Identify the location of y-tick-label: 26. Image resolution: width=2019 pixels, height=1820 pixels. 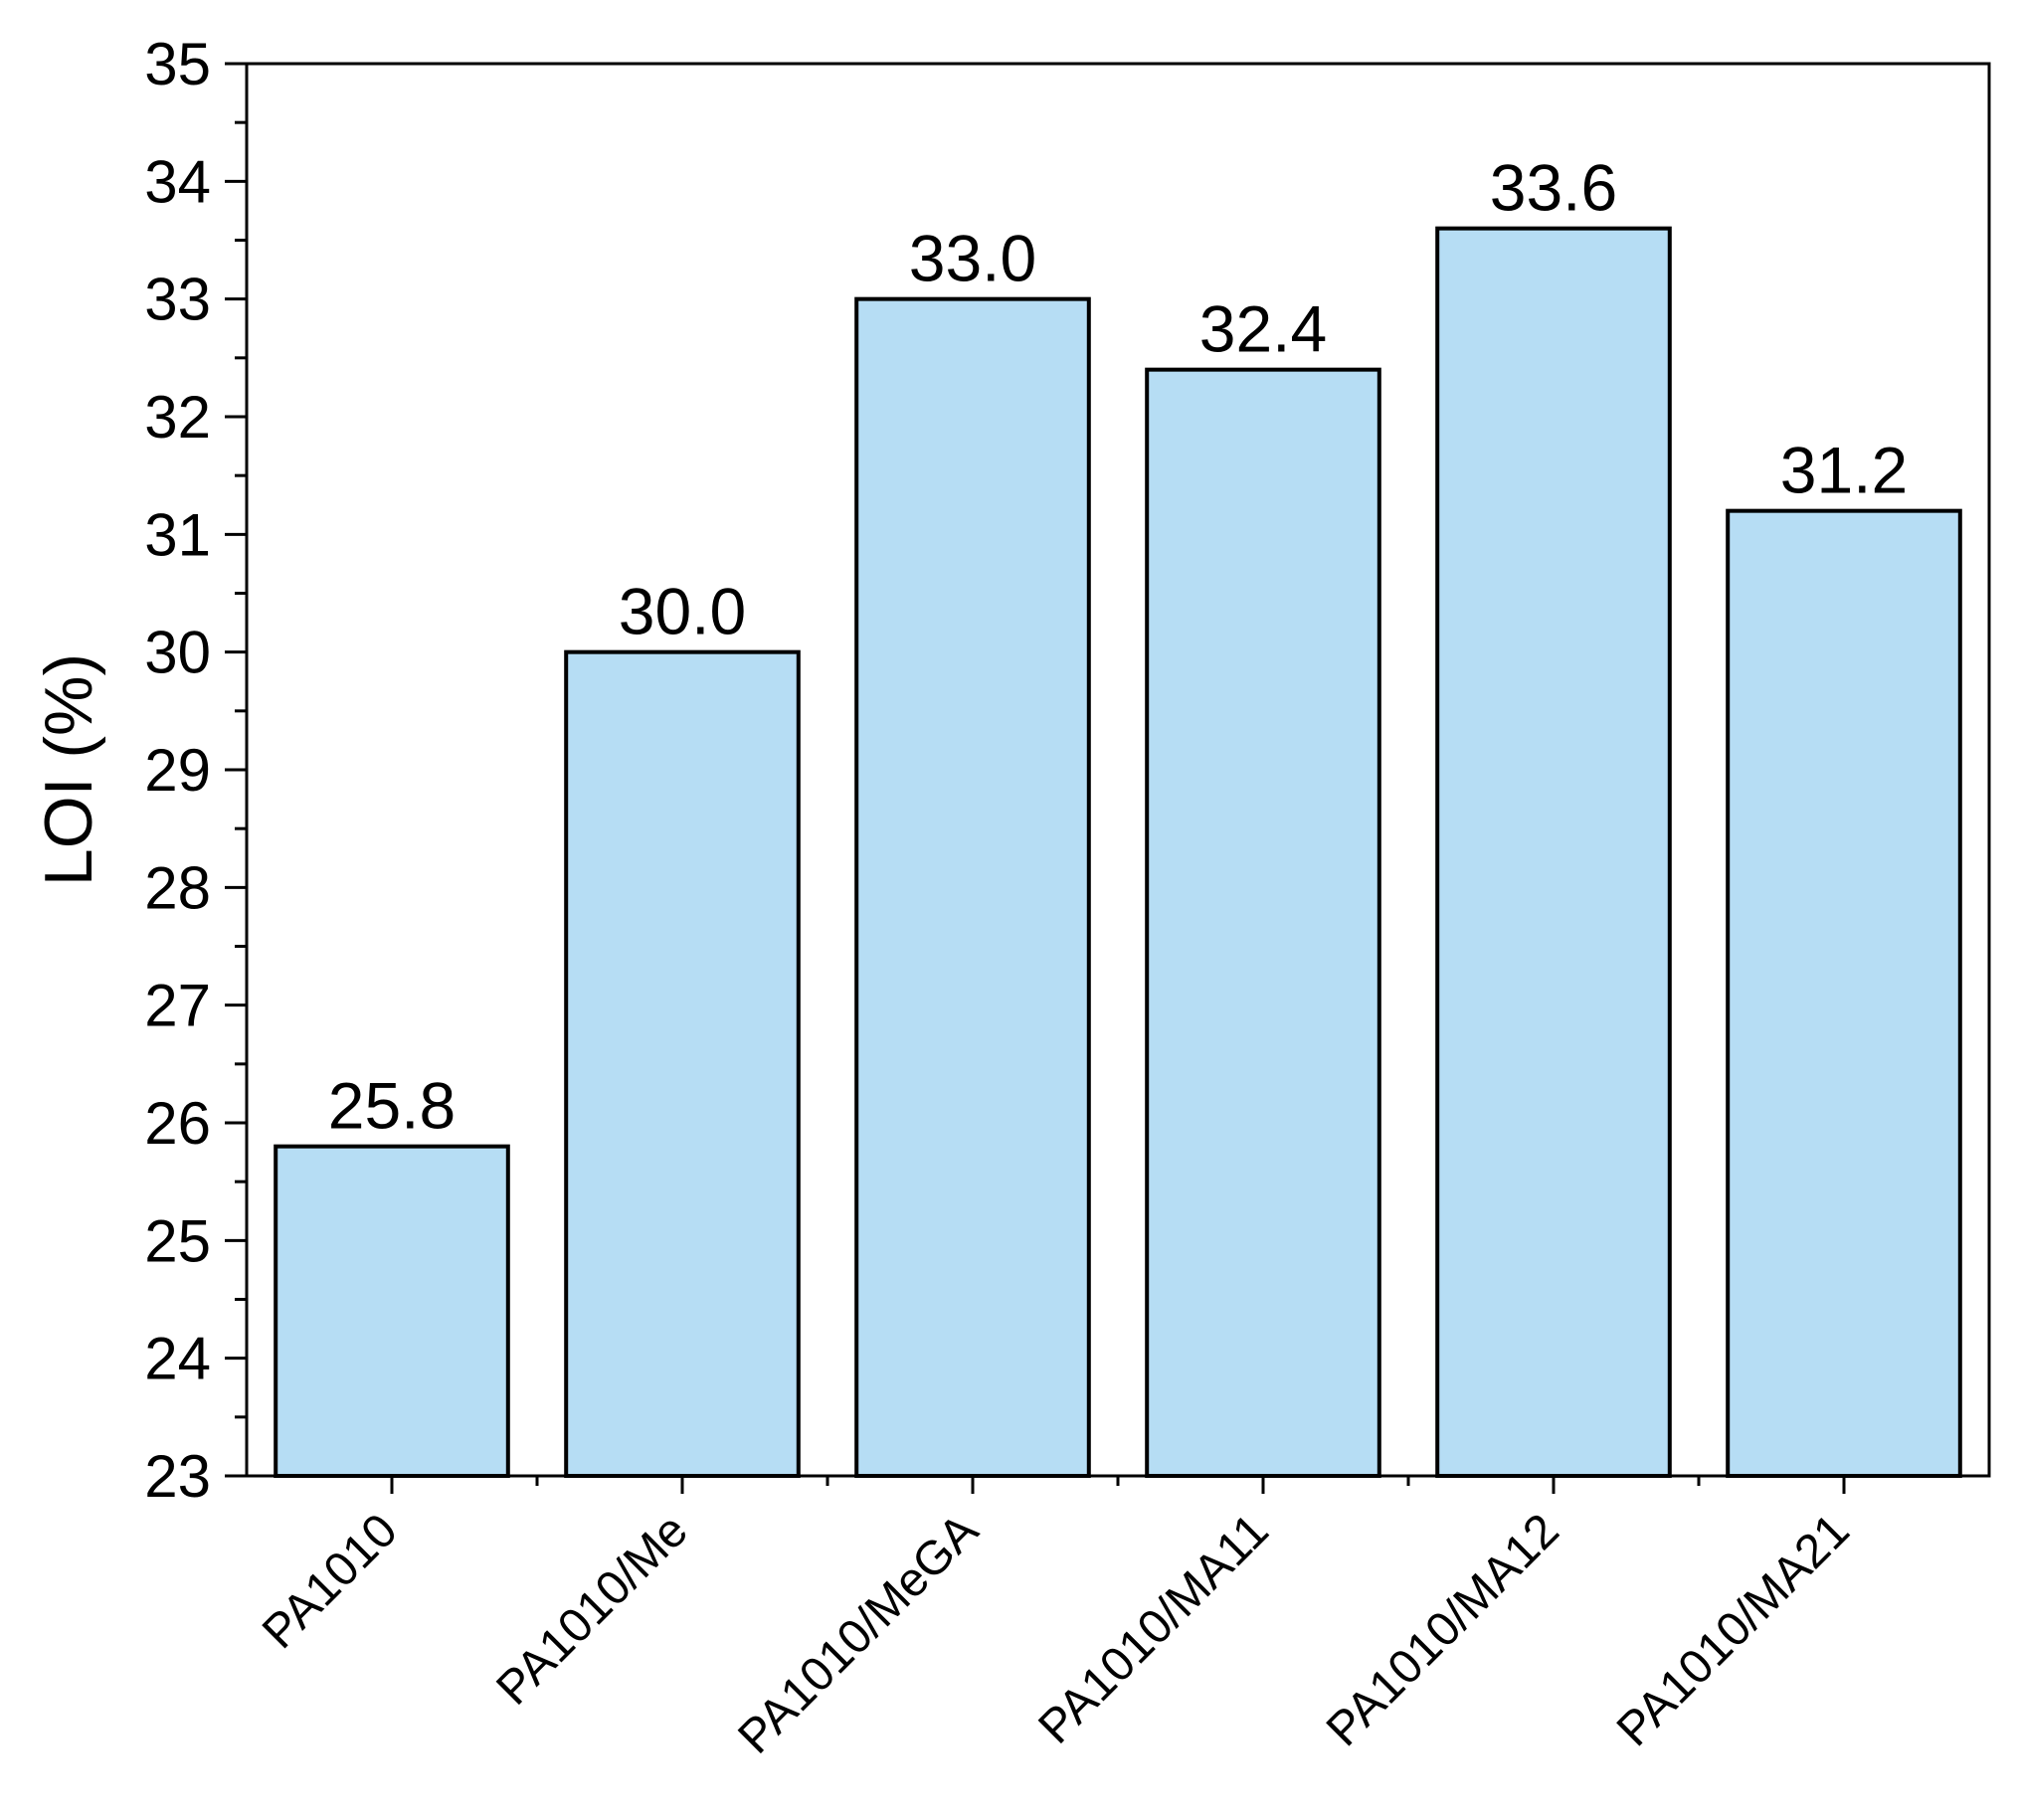
(177, 1123).